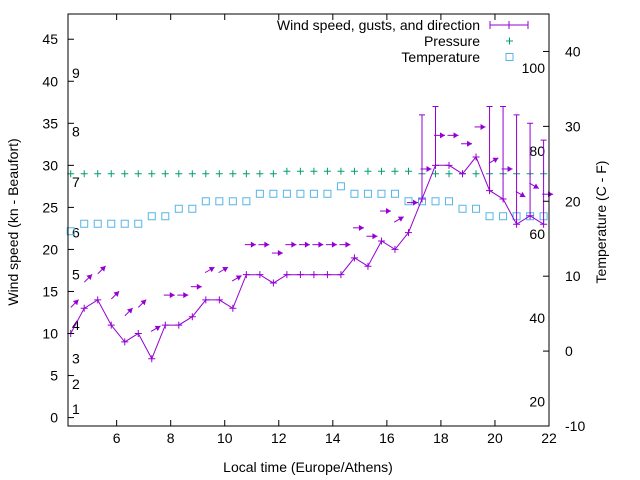 The width and height of the screenshot is (640, 480). Describe the element at coordinates (534, 68) in the screenshot. I see `fahrenheit-label: 100` at that location.